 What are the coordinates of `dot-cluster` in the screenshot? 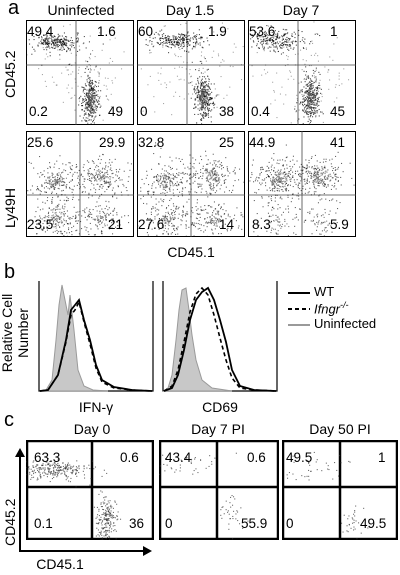 It's located at (101, 217).